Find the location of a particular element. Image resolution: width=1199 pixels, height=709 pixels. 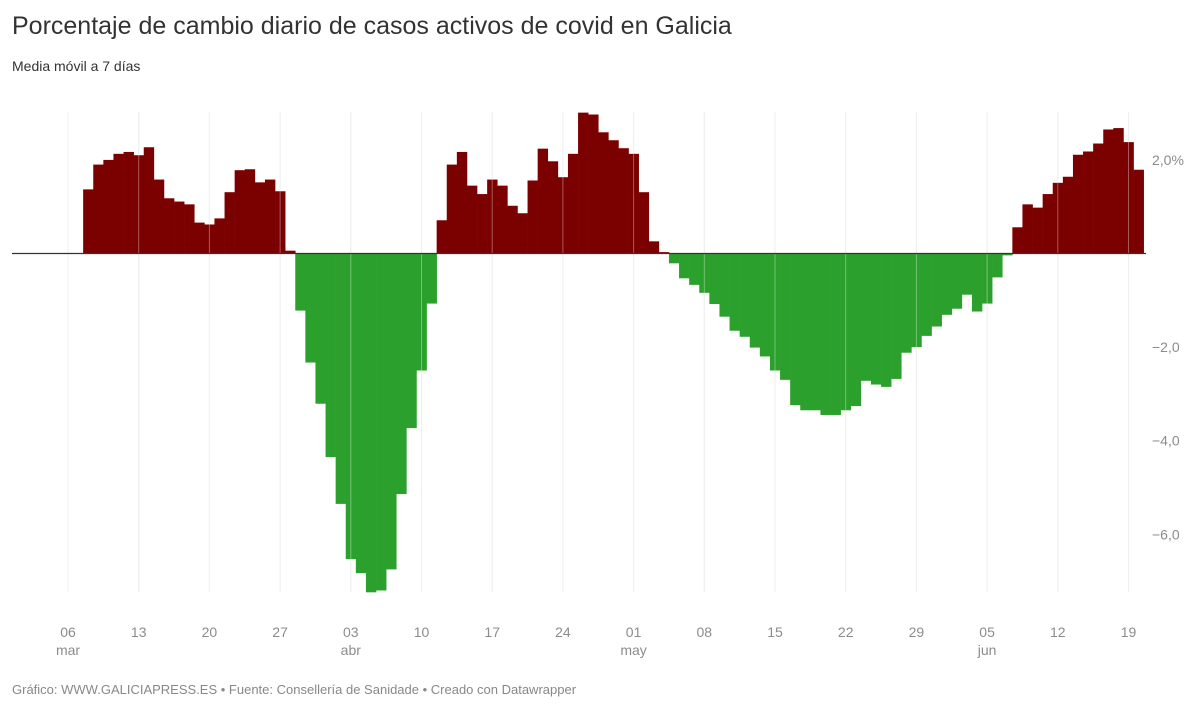

x-tick-label: 12 is located at coordinates (1058, 632).